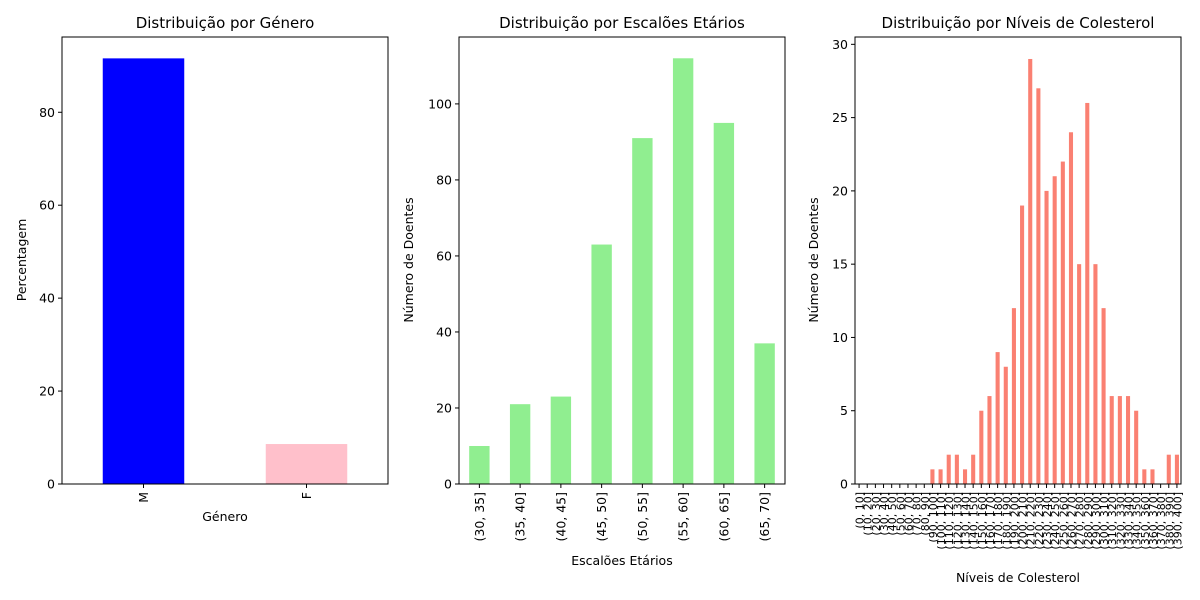 The height and width of the screenshot is (600, 1200). What do you see at coordinates (683, 517) in the screenshot?
I see `age-x-tick-label: (55, 60]` at bounding box center [683, 517].